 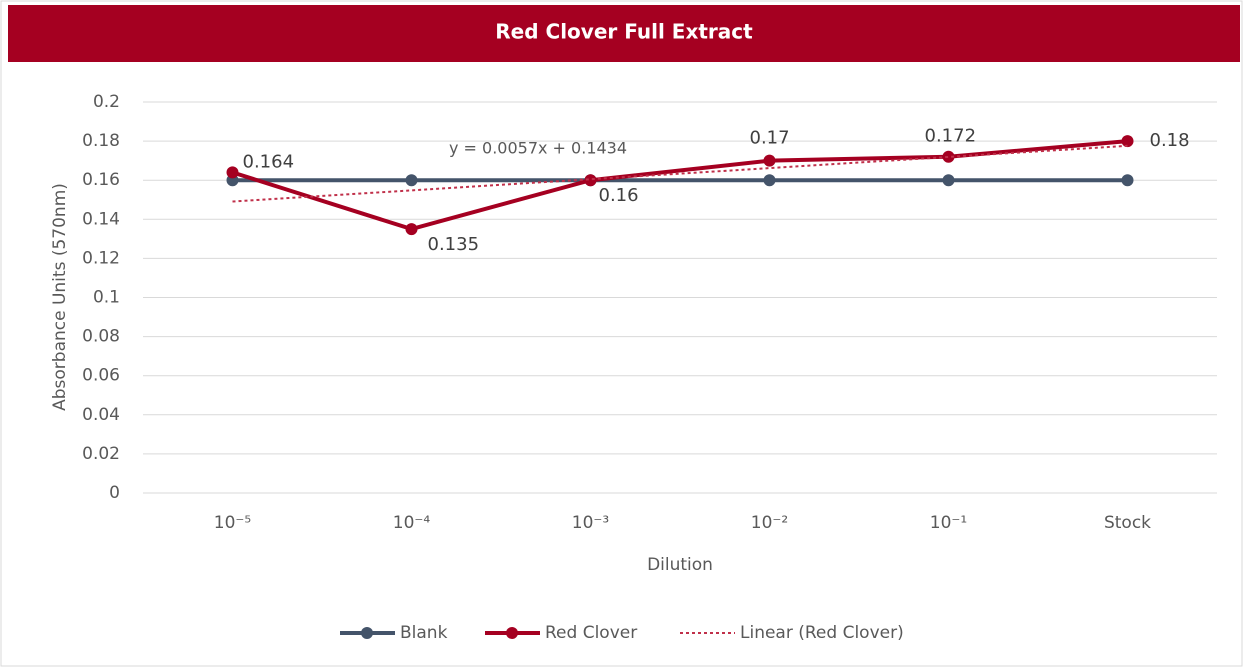 What do you see at coordinates (101, 180) in the screenshot?
I see `y-tick-label: 0.16` at bounding box center [101, 180].